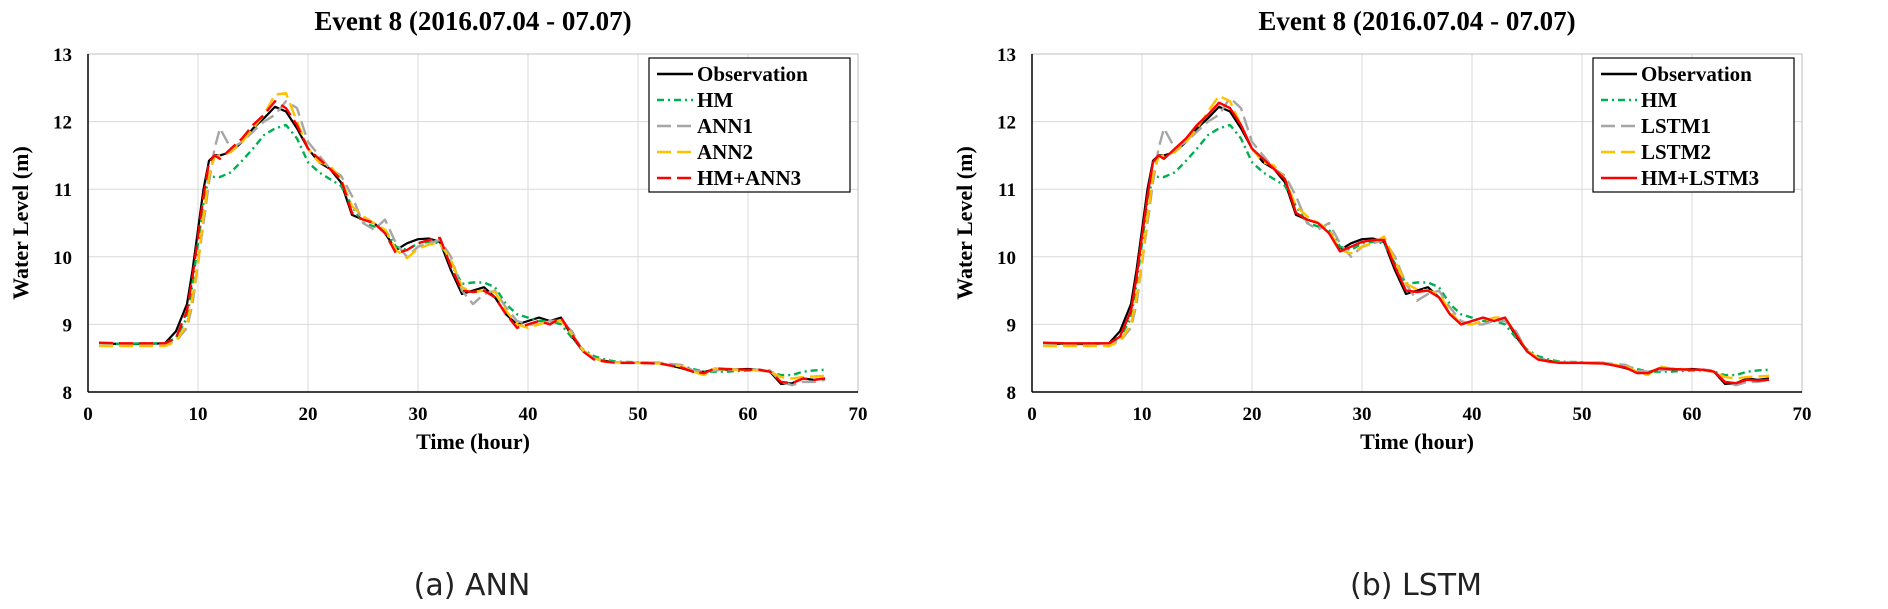  What do you see at coordinates (1676, 152) in the screenshot?
I see `legend-label-lstm2: LSTM2` at bounding box center [1676, 152].